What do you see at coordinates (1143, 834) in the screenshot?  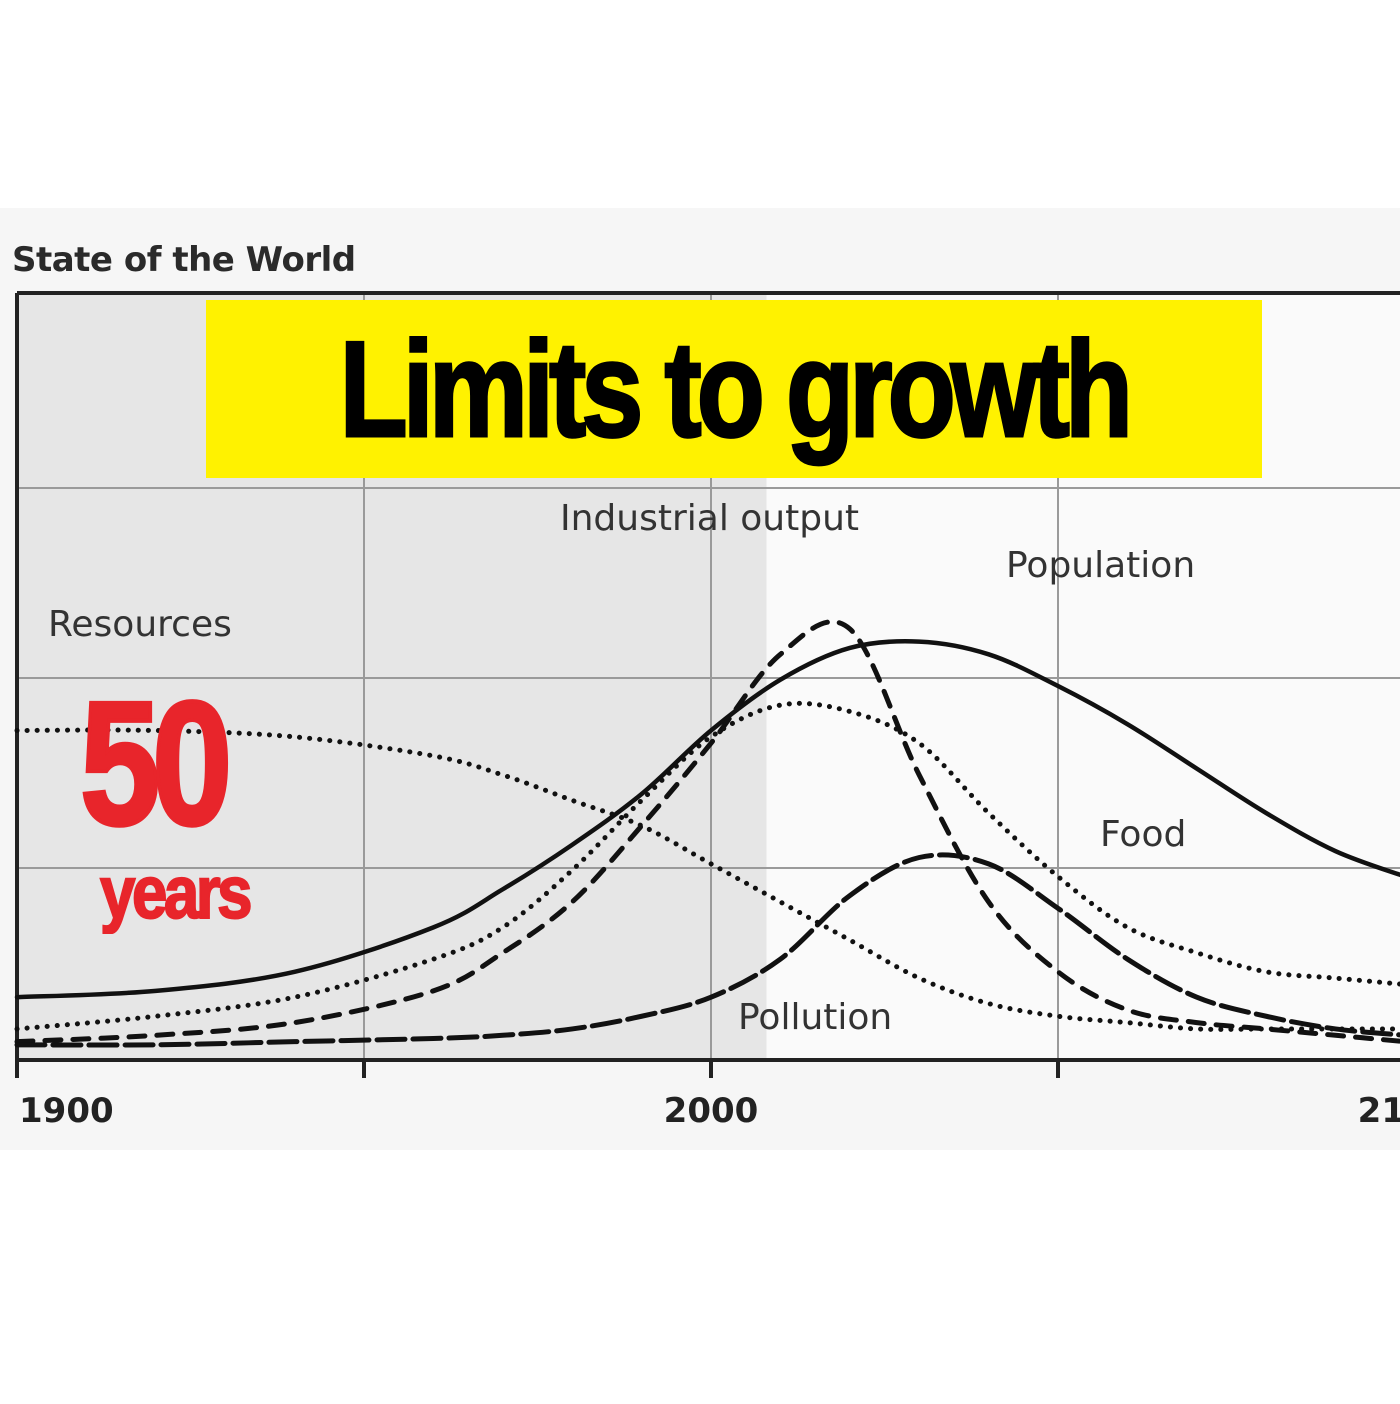 I see `series-label-food: Food` at bounding box center [1143, 834].